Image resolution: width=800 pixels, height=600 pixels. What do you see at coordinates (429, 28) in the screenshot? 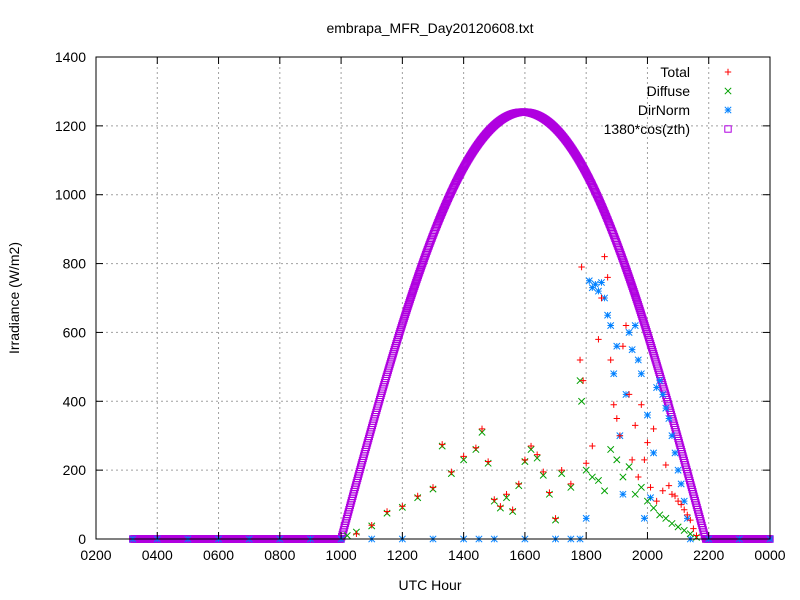
I see `chart-title: embrapa_MFR_Day20120608.txt` at bounding box center [429, 28].